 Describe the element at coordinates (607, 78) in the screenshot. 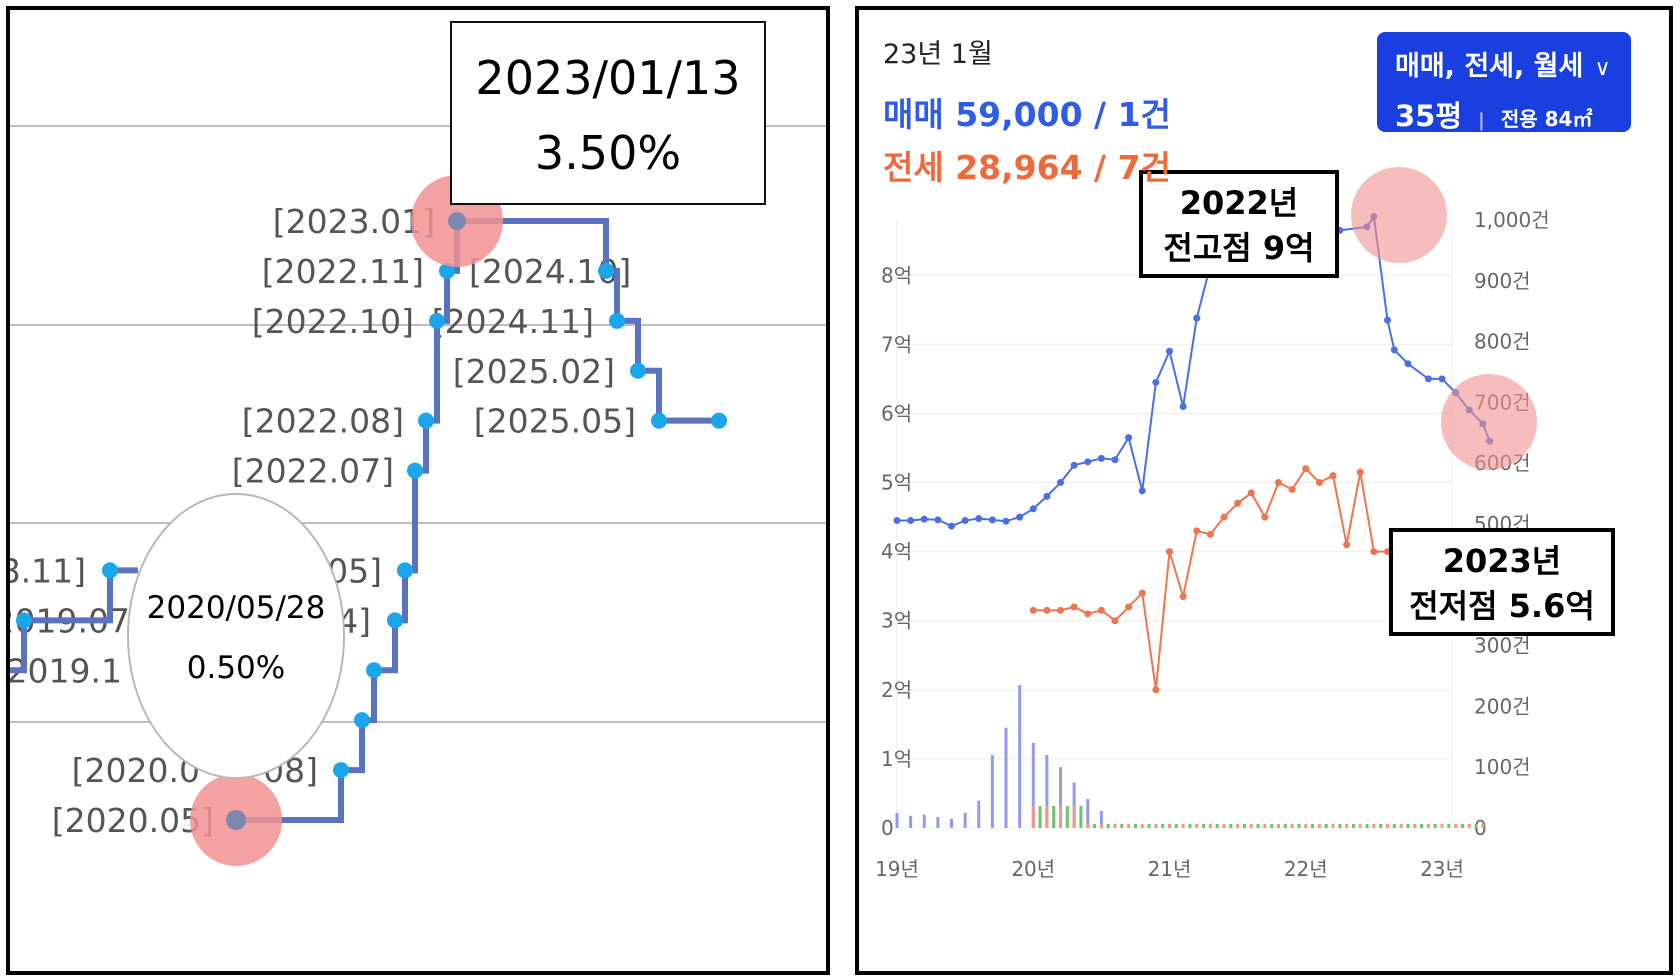

I see `tooltip-top-date: 2023/01/13` at that location.